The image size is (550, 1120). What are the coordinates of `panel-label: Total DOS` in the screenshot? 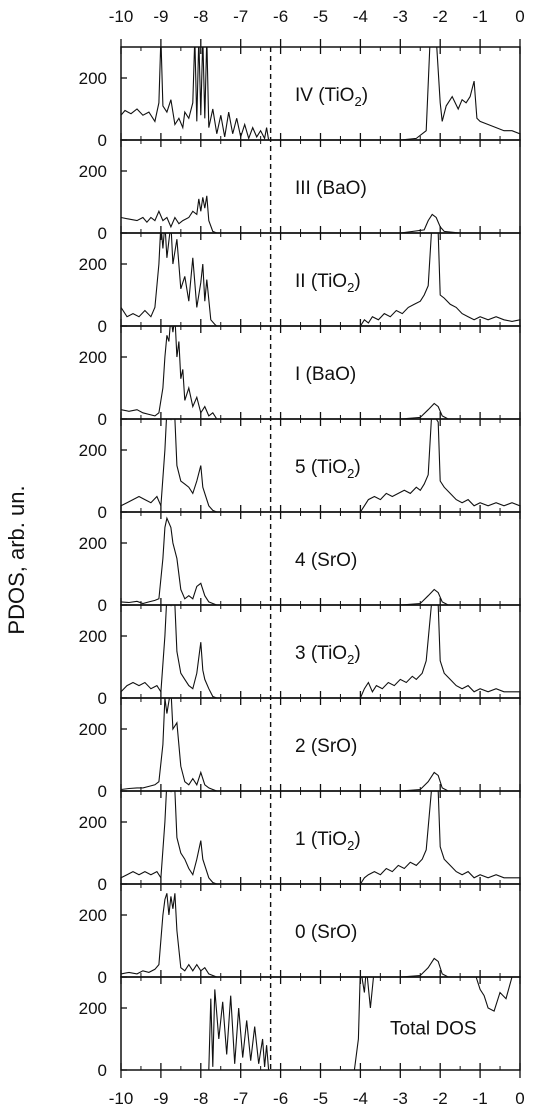 It's located at (433, 1029).